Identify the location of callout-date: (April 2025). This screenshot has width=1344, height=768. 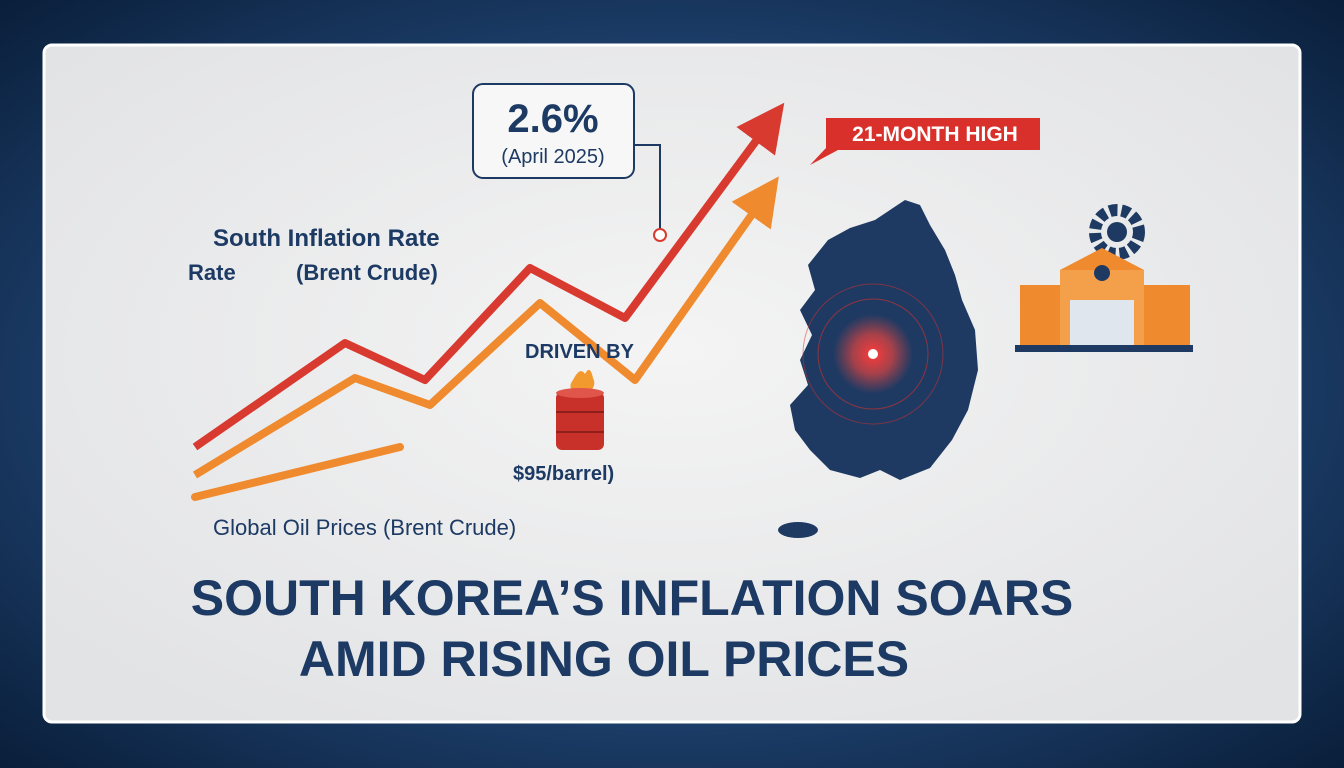
(552, 157).